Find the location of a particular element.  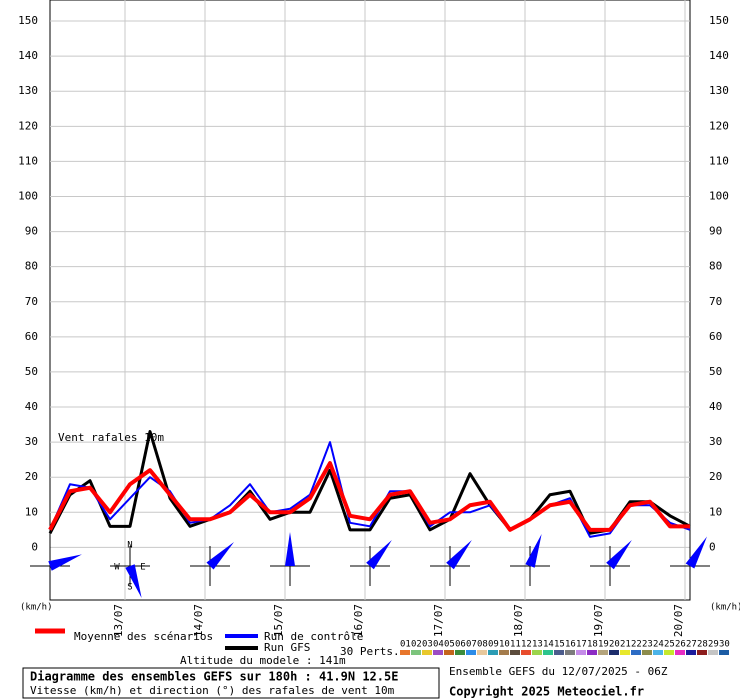

series-line is located at coordinates (369, 496).